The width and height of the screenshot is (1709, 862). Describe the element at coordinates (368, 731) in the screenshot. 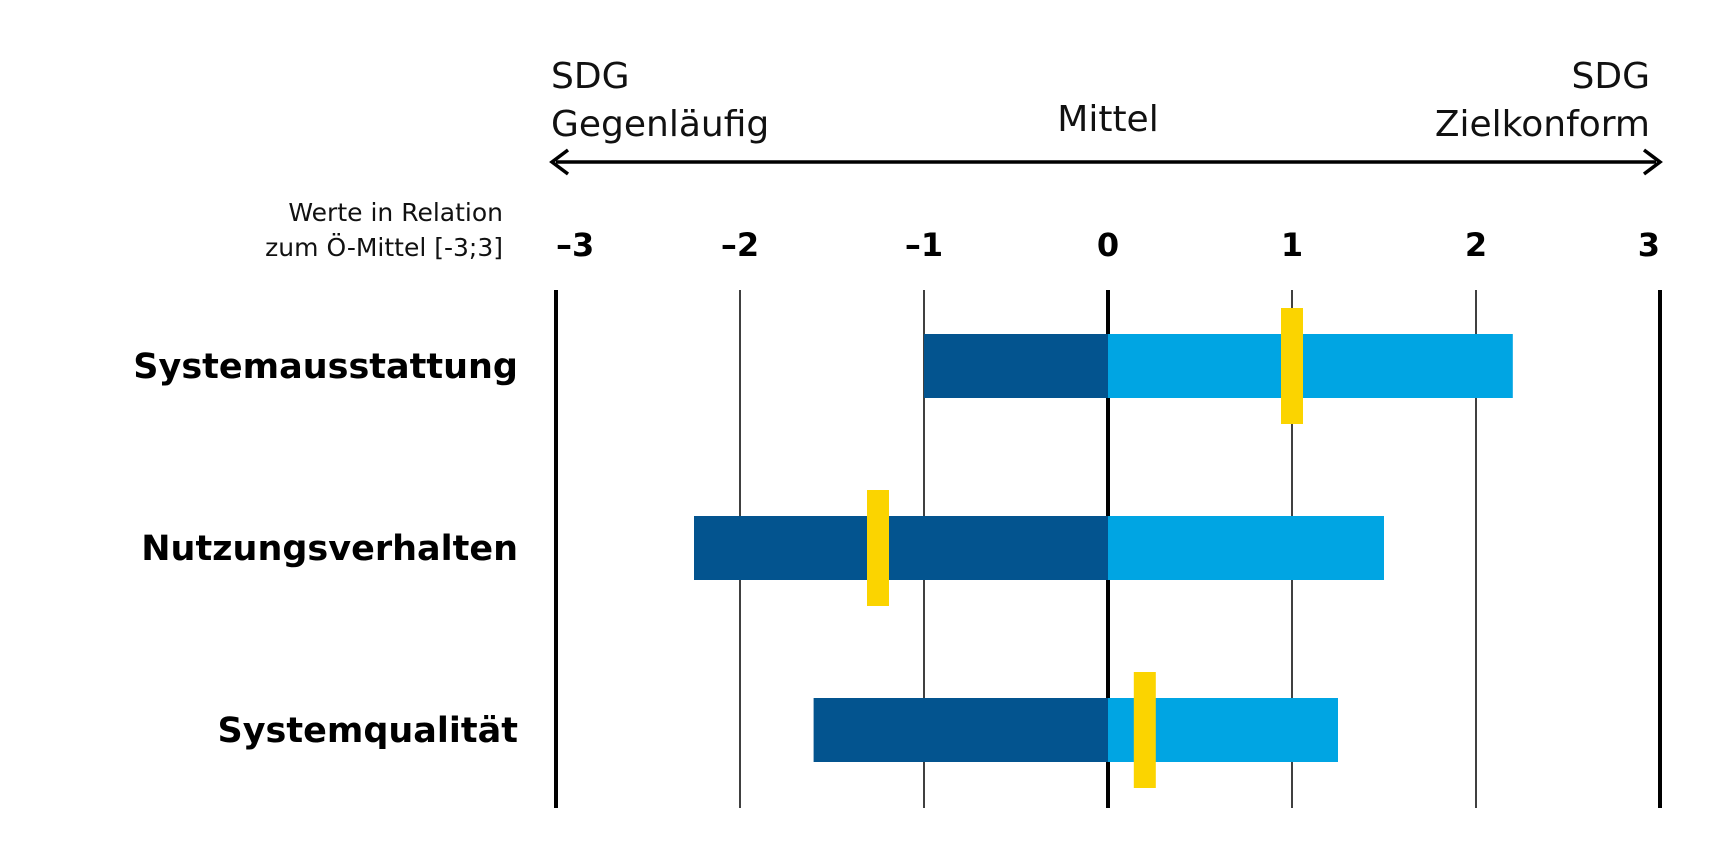

I see `category-label: Systemqualität` at that location.